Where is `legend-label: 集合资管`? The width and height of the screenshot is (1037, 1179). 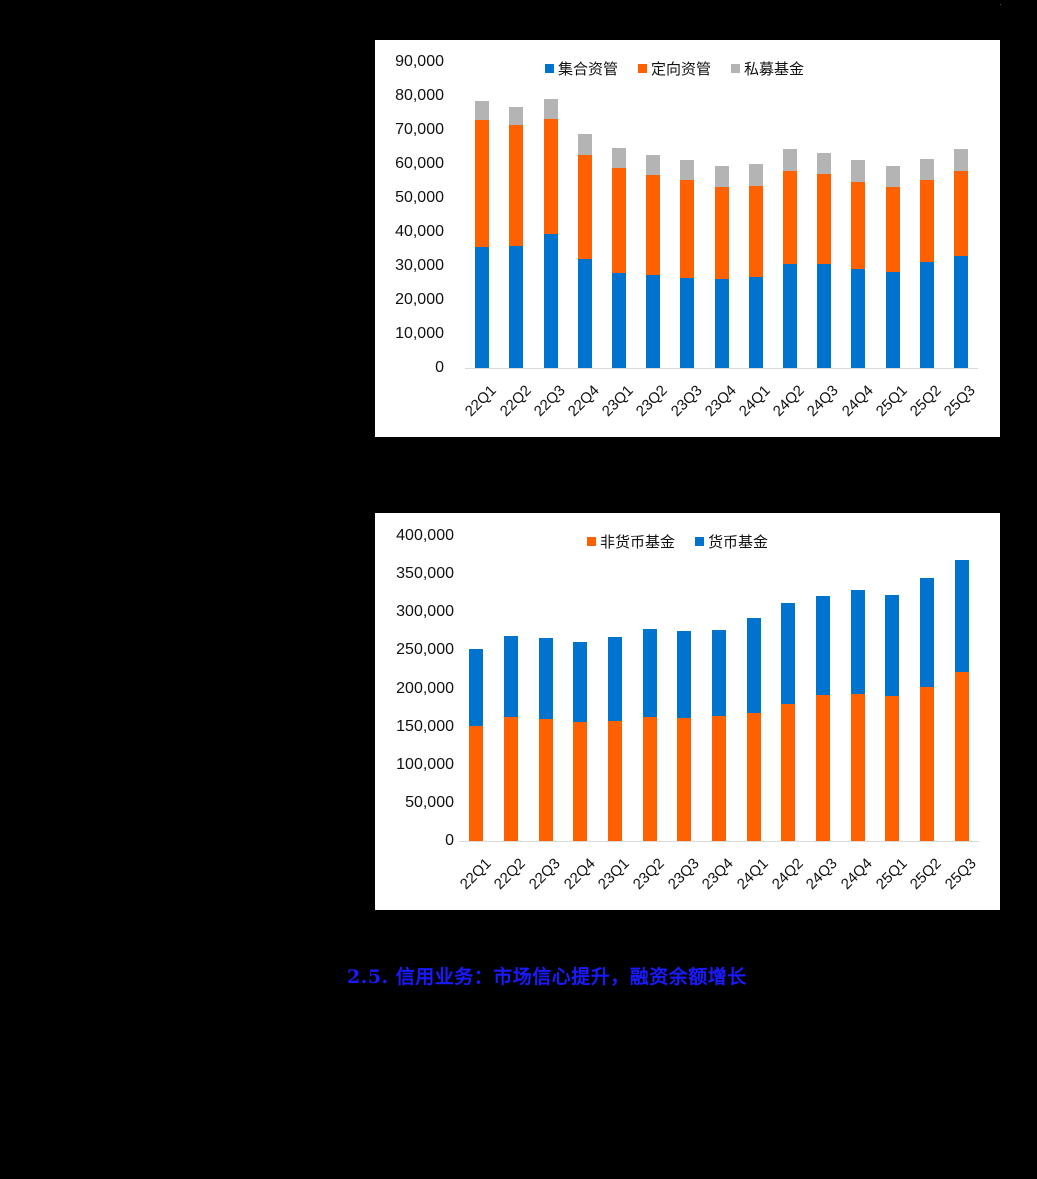
legend-label: 集合资管 is located at coordinates (588, 69).